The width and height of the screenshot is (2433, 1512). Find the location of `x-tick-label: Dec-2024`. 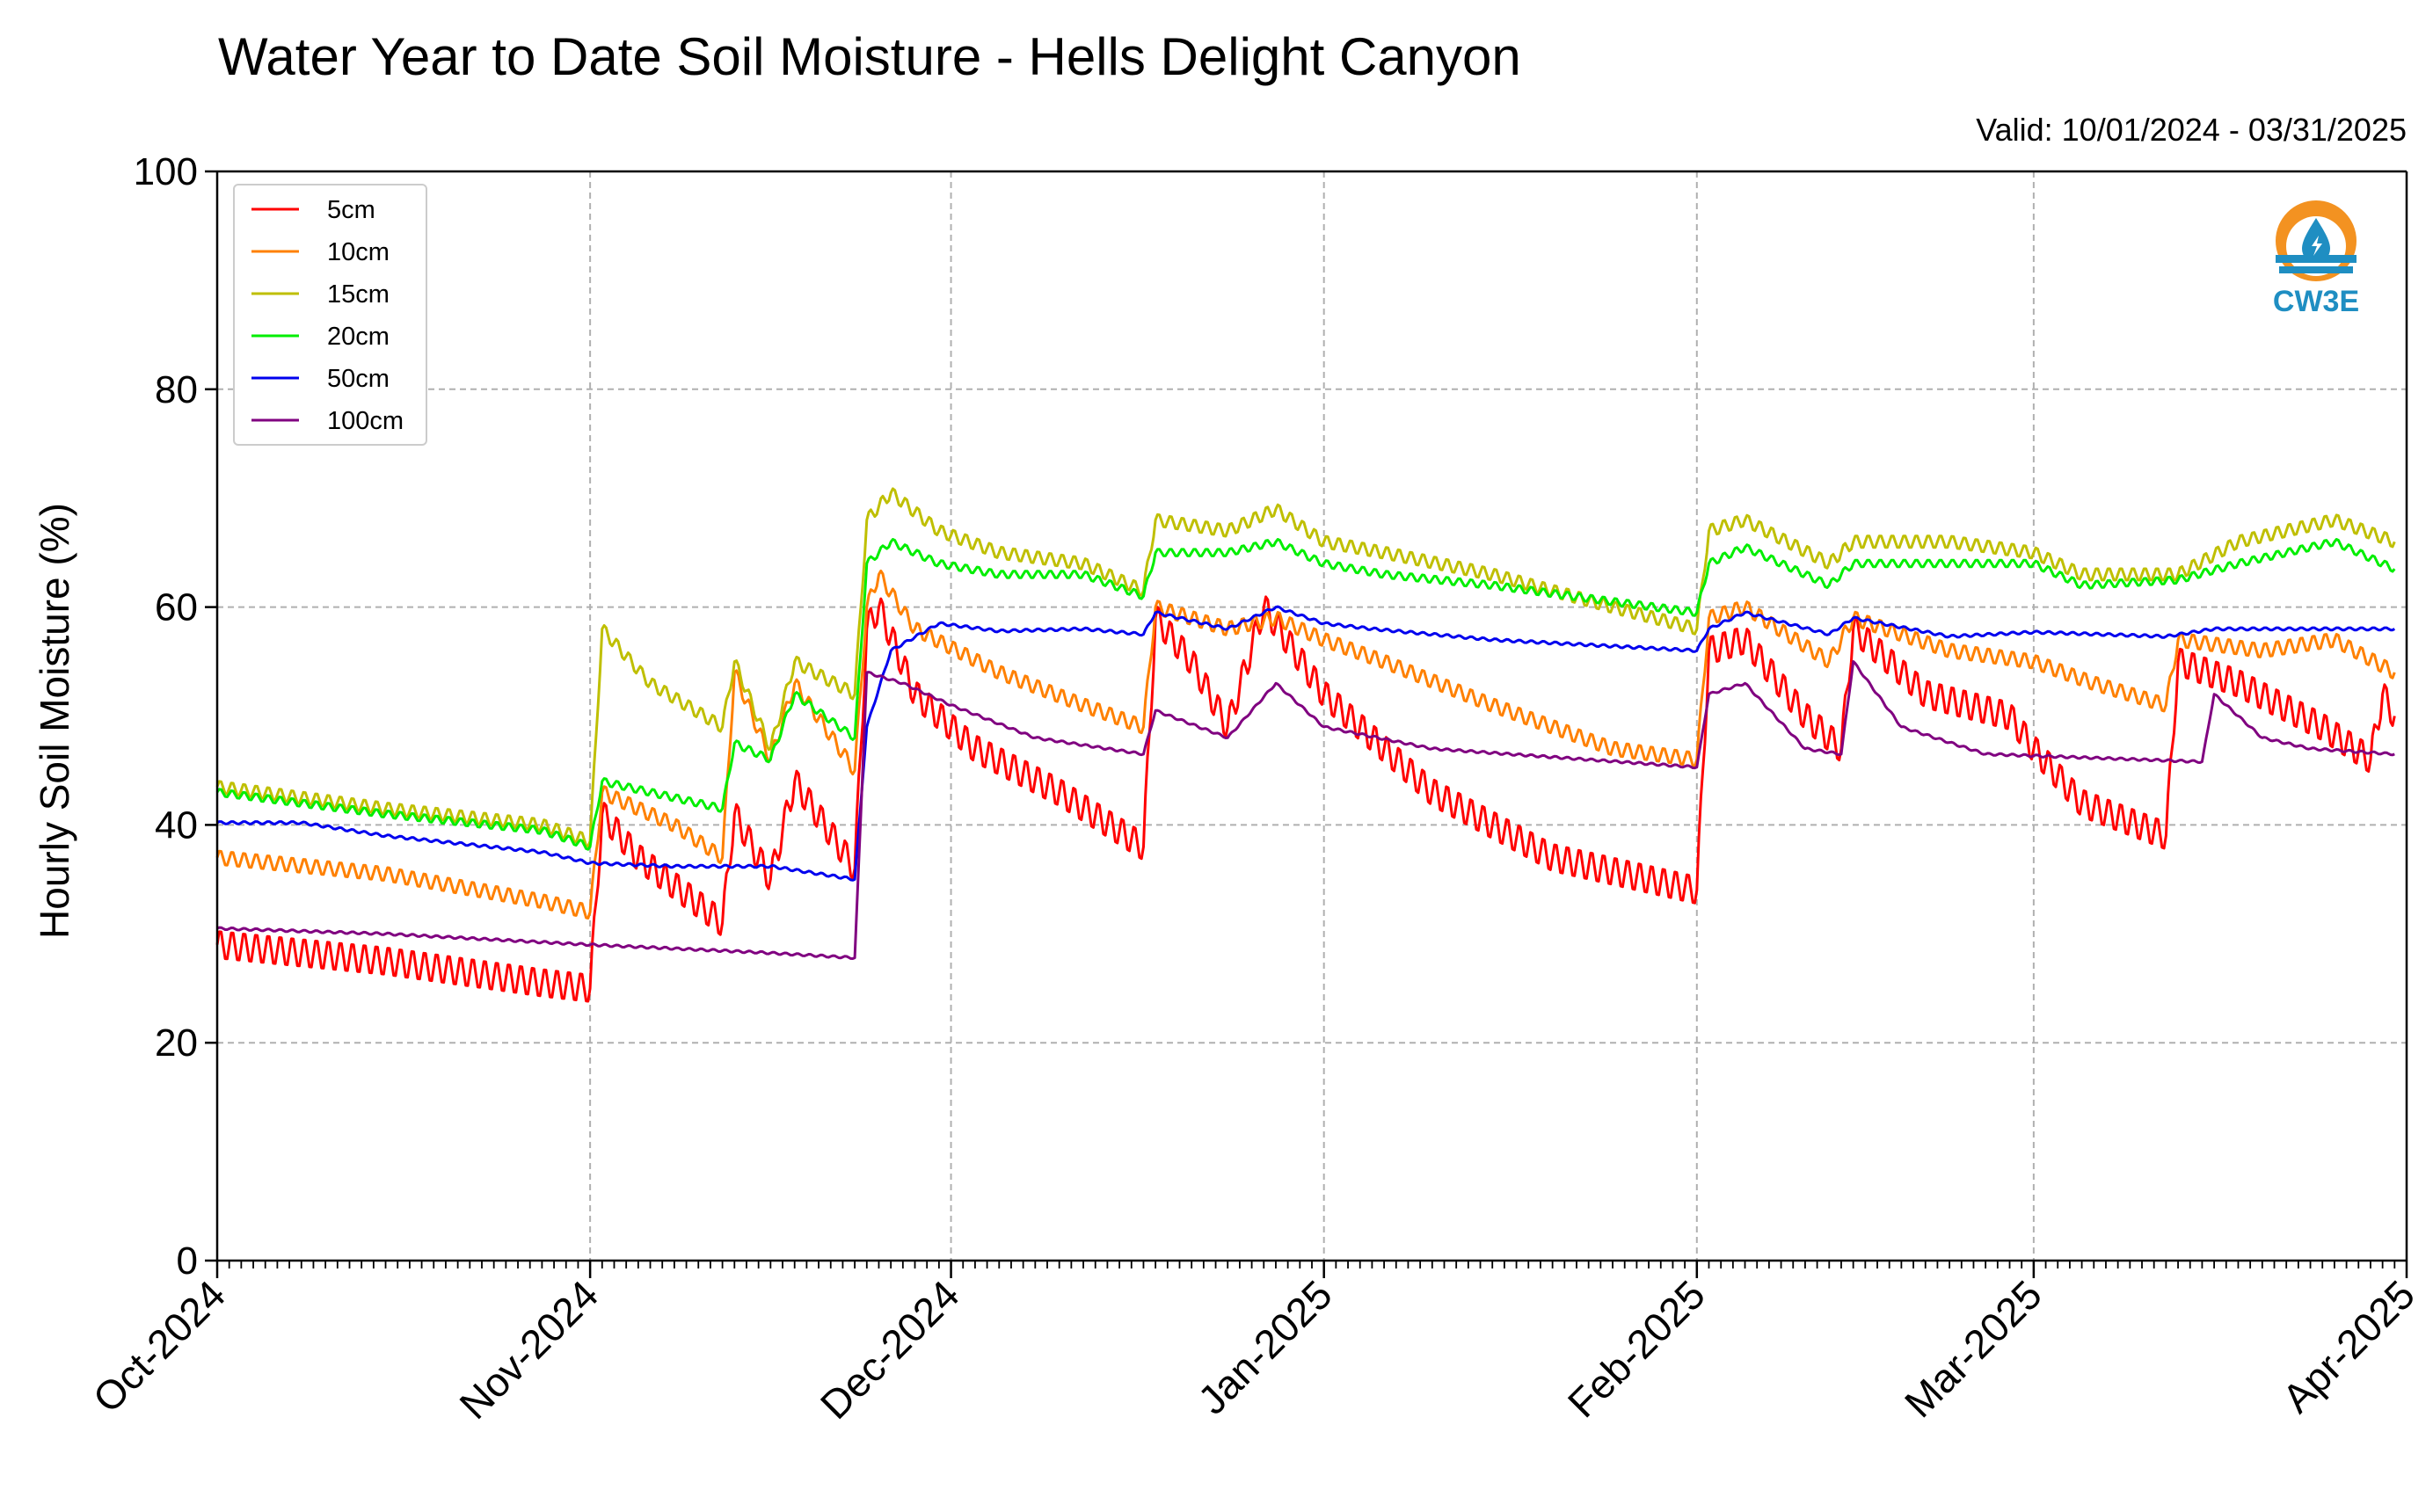

x-tick-label: Dec-2024 is located at coordinates (890, 1350).